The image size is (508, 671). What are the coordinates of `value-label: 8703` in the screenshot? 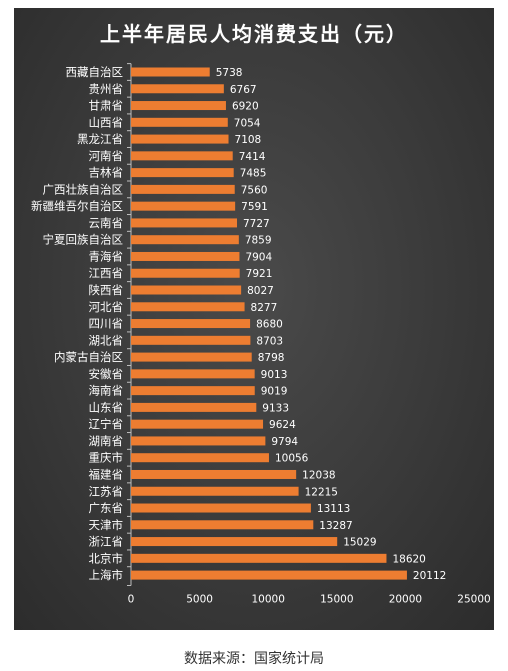 It's located at (269, 341).